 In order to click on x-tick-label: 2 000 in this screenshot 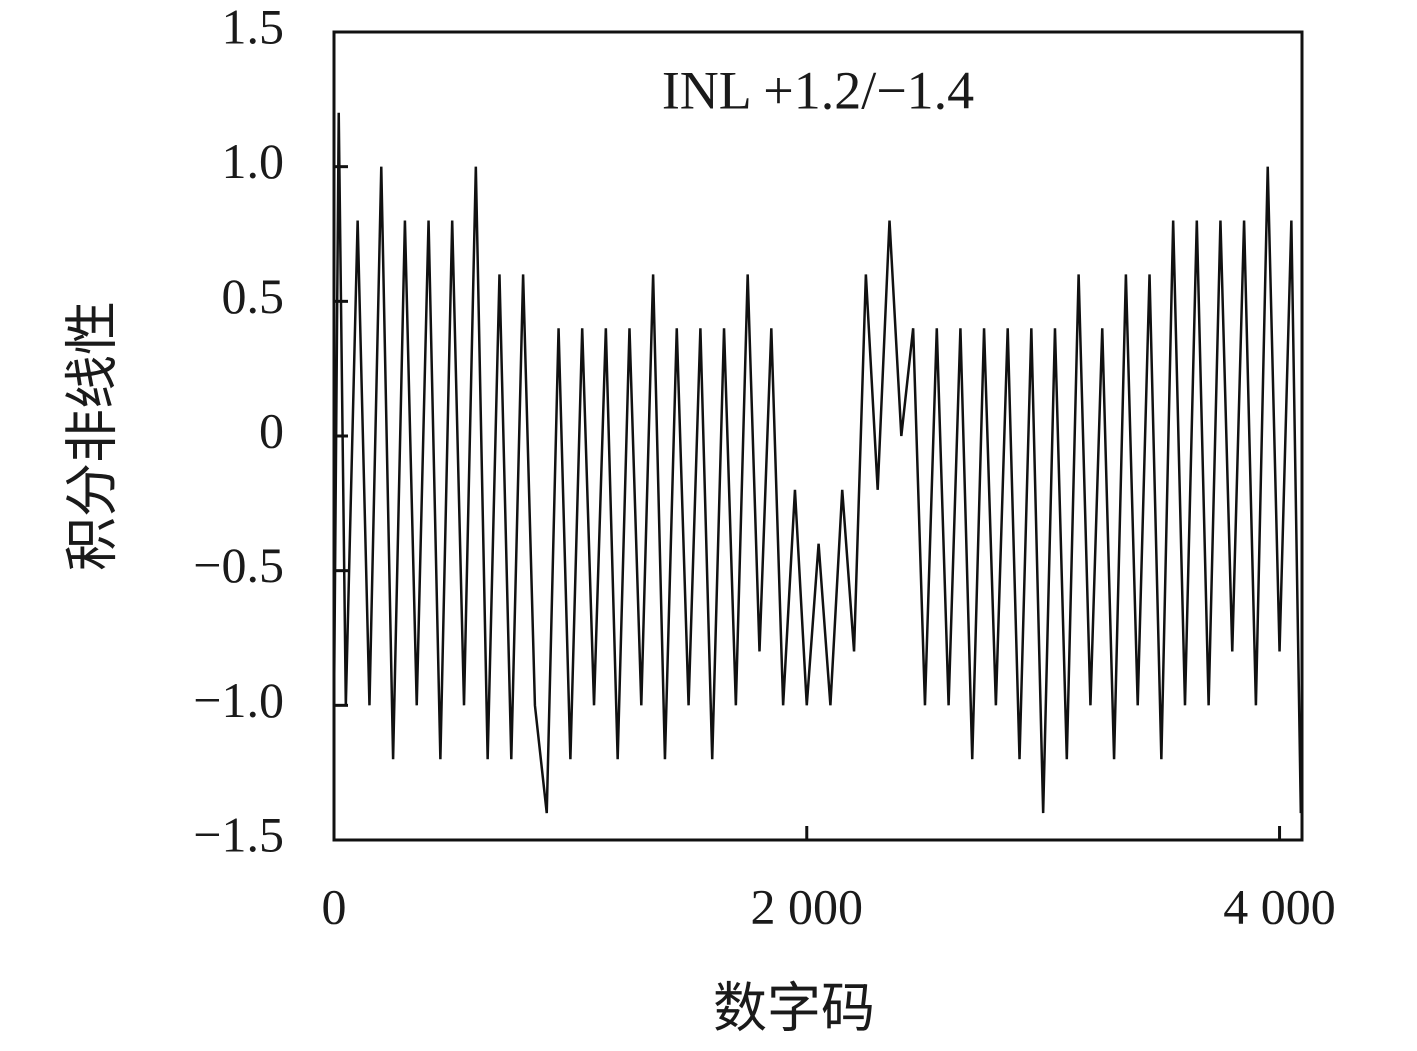, I will do `click(807, 906)`.